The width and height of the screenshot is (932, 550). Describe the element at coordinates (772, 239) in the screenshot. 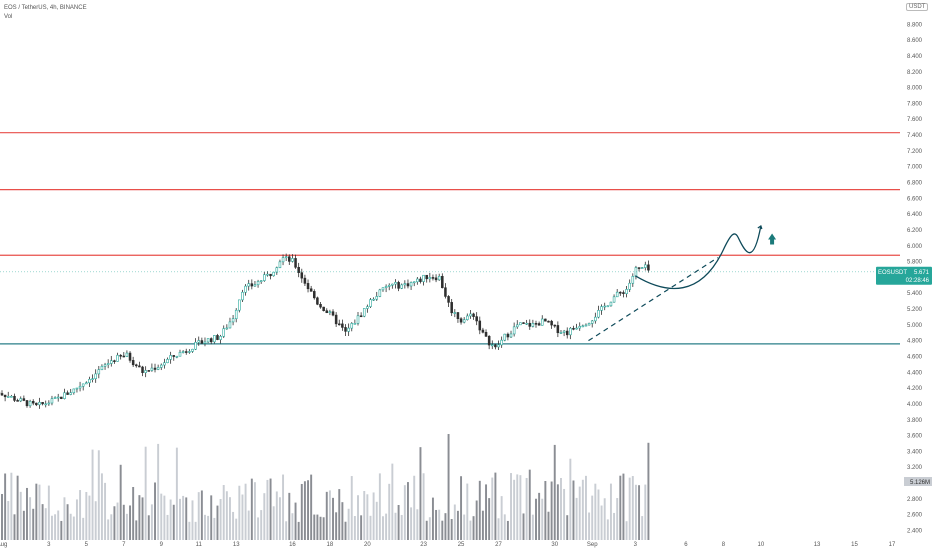

I see `up-arrow-icon` at that location.